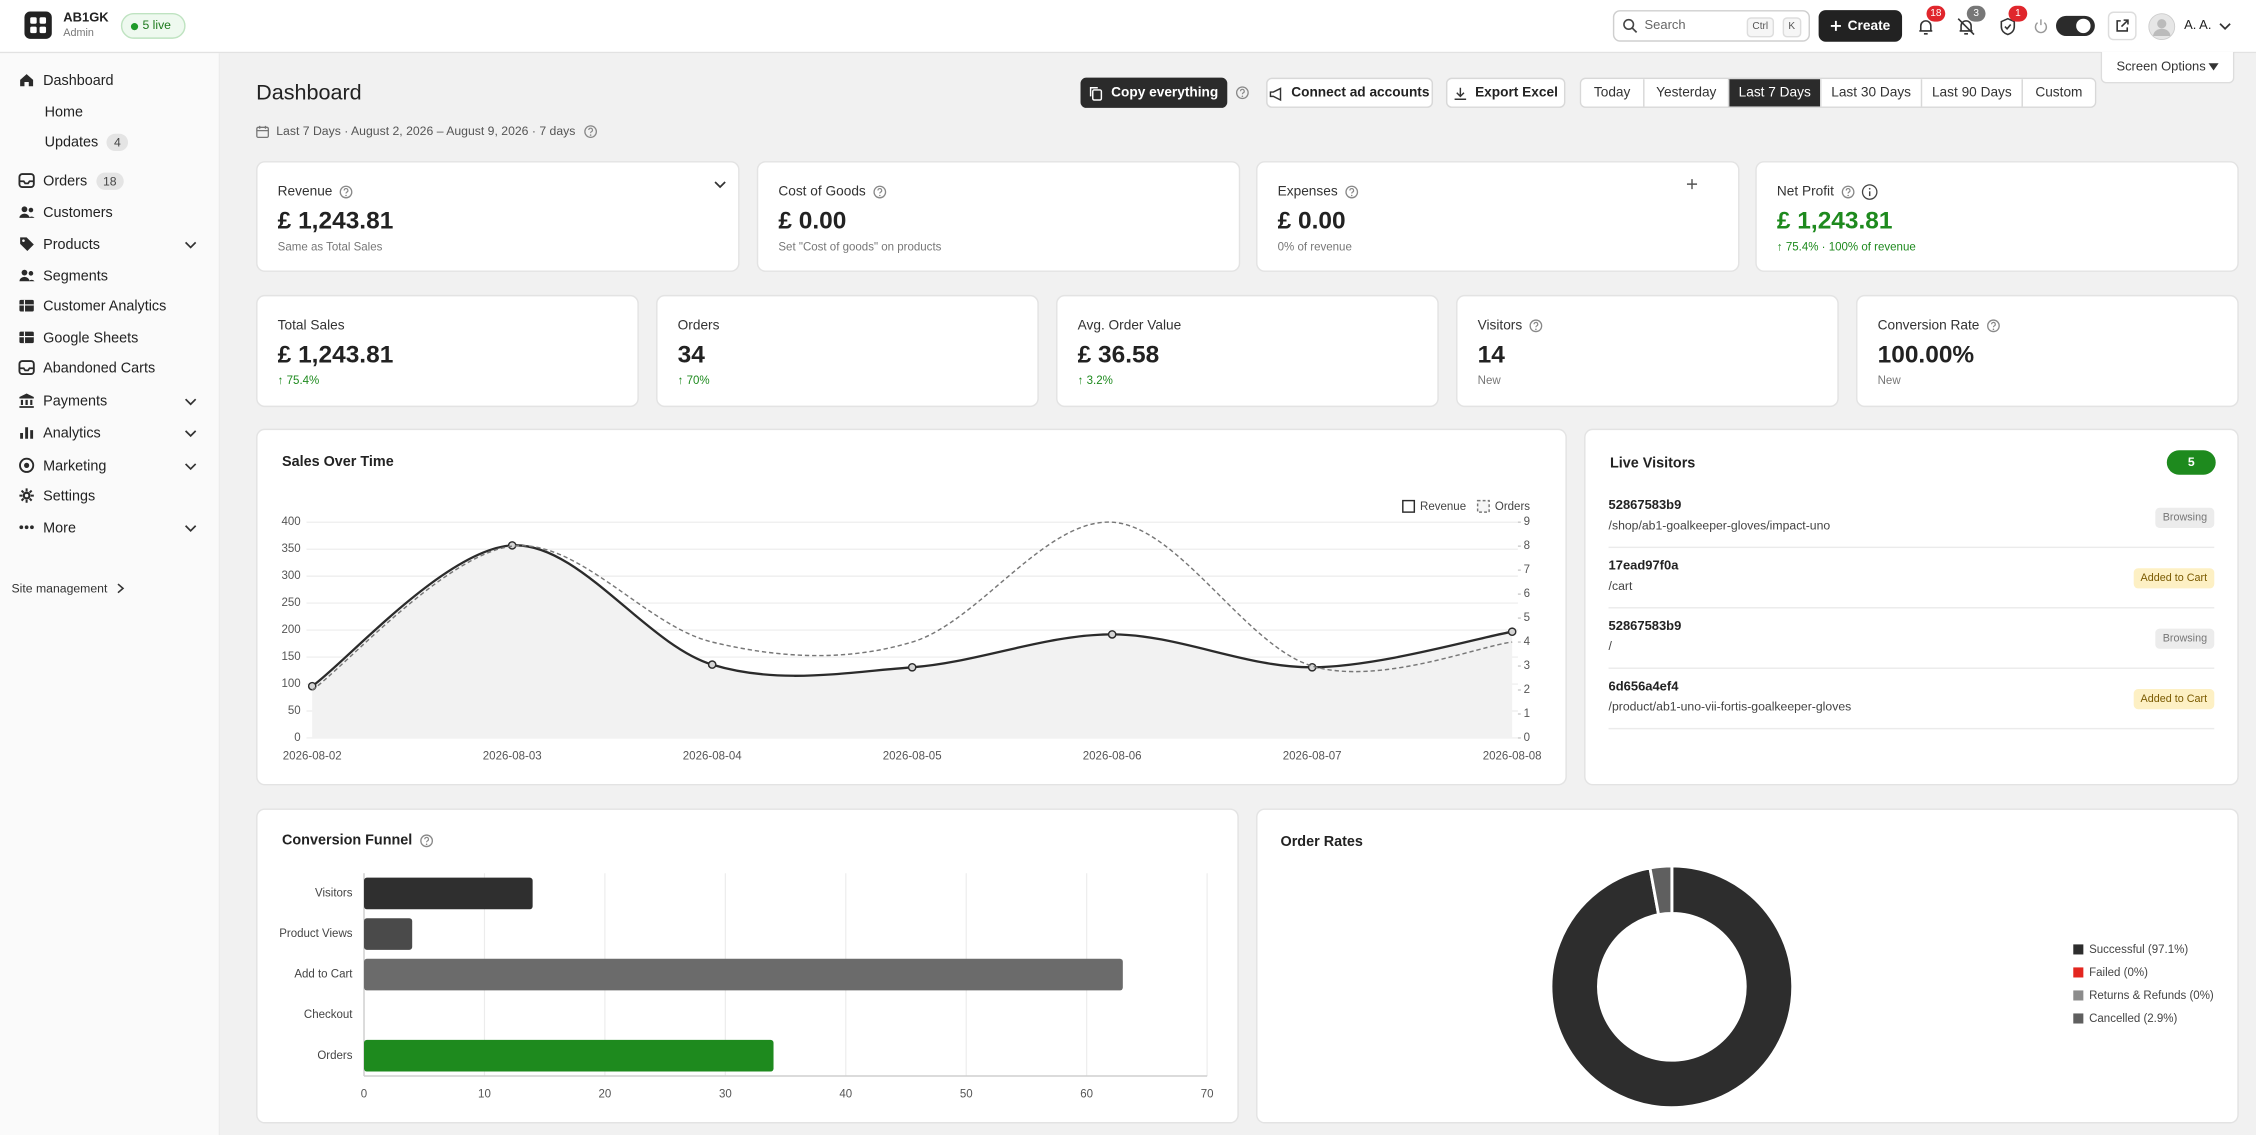 The height and width of the screenshot is (1135, 2256). I want to click on visitor-path: /cart, so click(1620, 586).